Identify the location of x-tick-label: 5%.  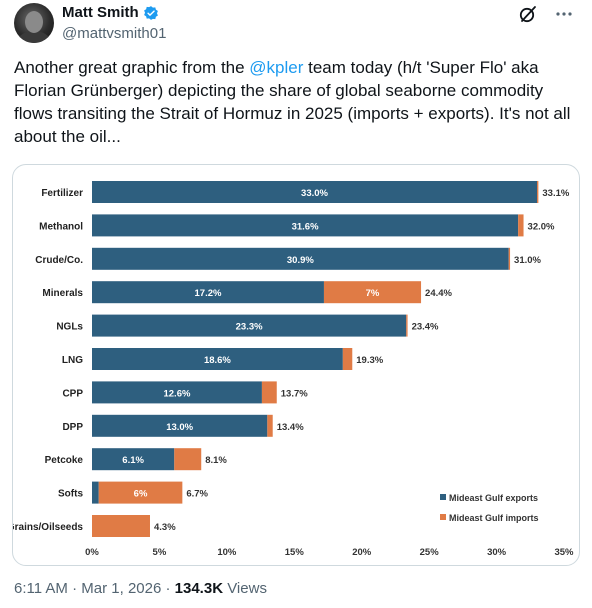
(160, 552).